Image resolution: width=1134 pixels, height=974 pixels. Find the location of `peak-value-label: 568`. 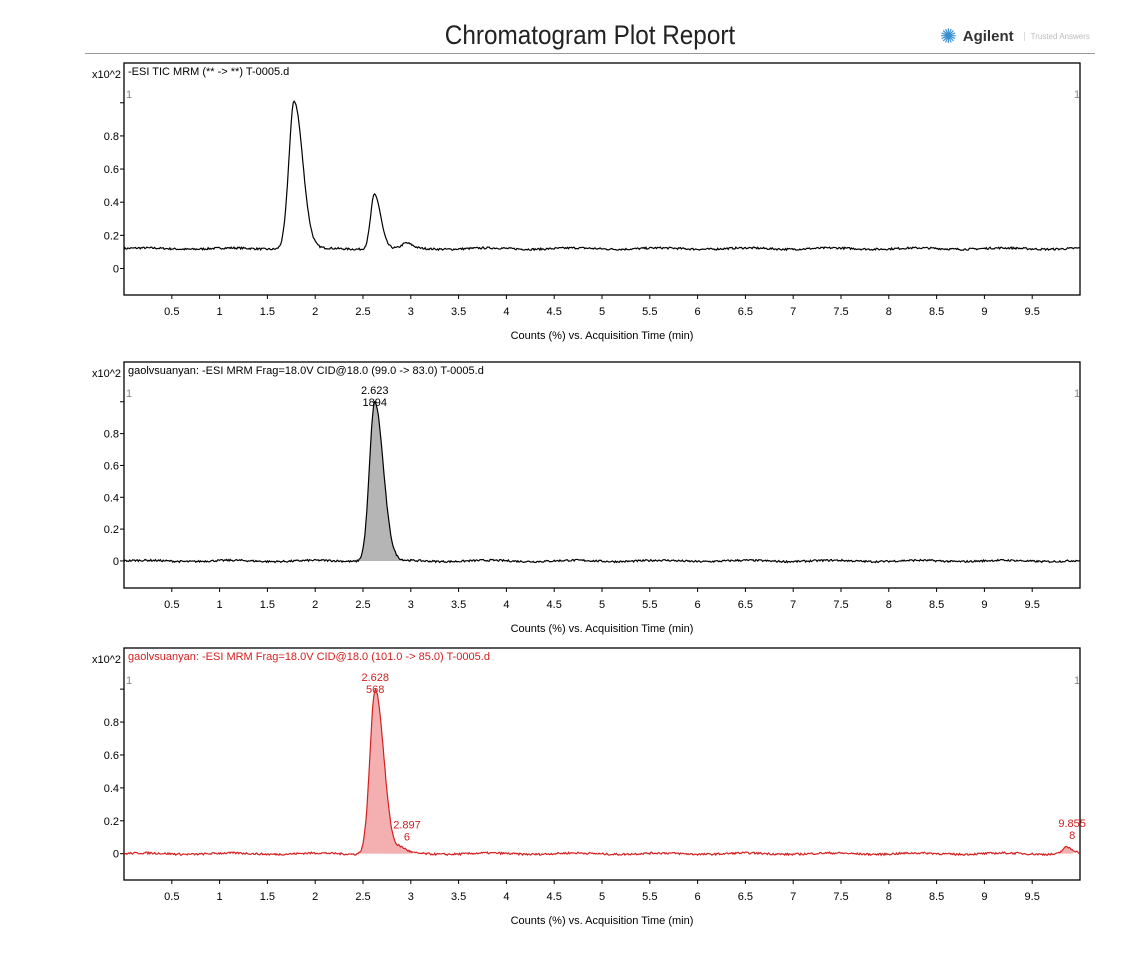

peak-value-label: 568 is located at coordinates (375, 690).